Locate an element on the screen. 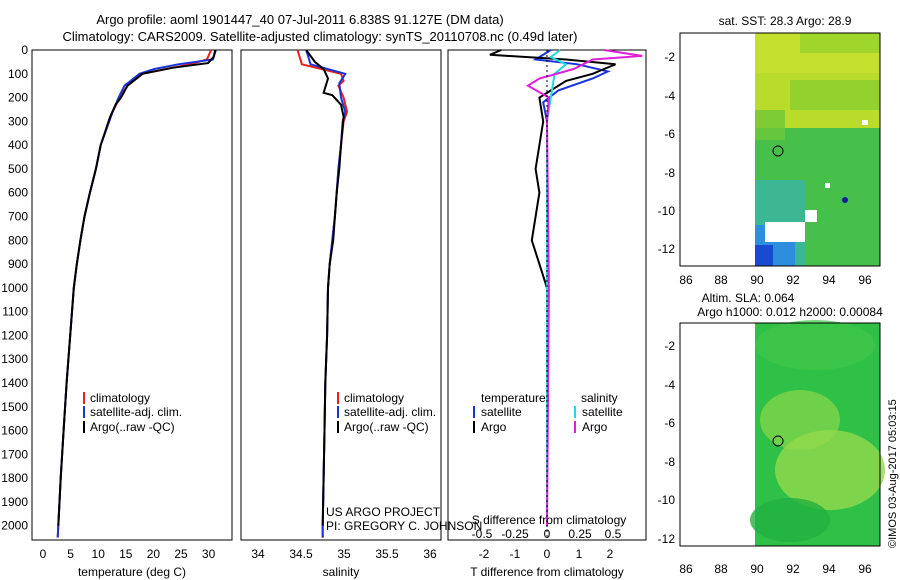  depth-tick-label: 1200 is located at coordinates (14, 335).